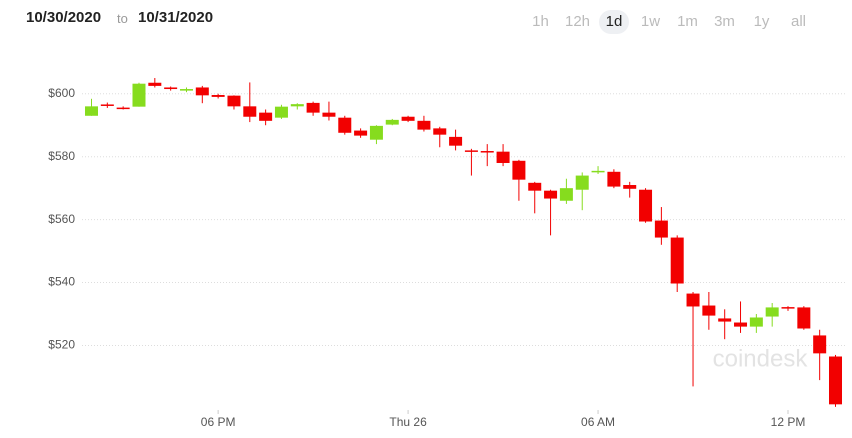 The width and height of the screenshot is (852, 438). What do you see at coordinates (788, 422) in the screenshot?
I see `x-tick-label: 12 PM` at bounding box center [788, 422].